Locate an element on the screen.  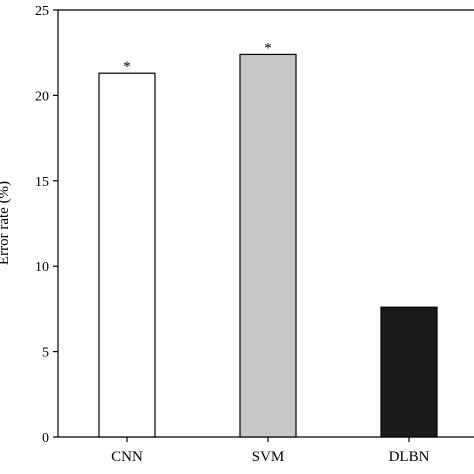
x-tick-labels: CNN SVM DLBN is located at coordinates (270, 451).